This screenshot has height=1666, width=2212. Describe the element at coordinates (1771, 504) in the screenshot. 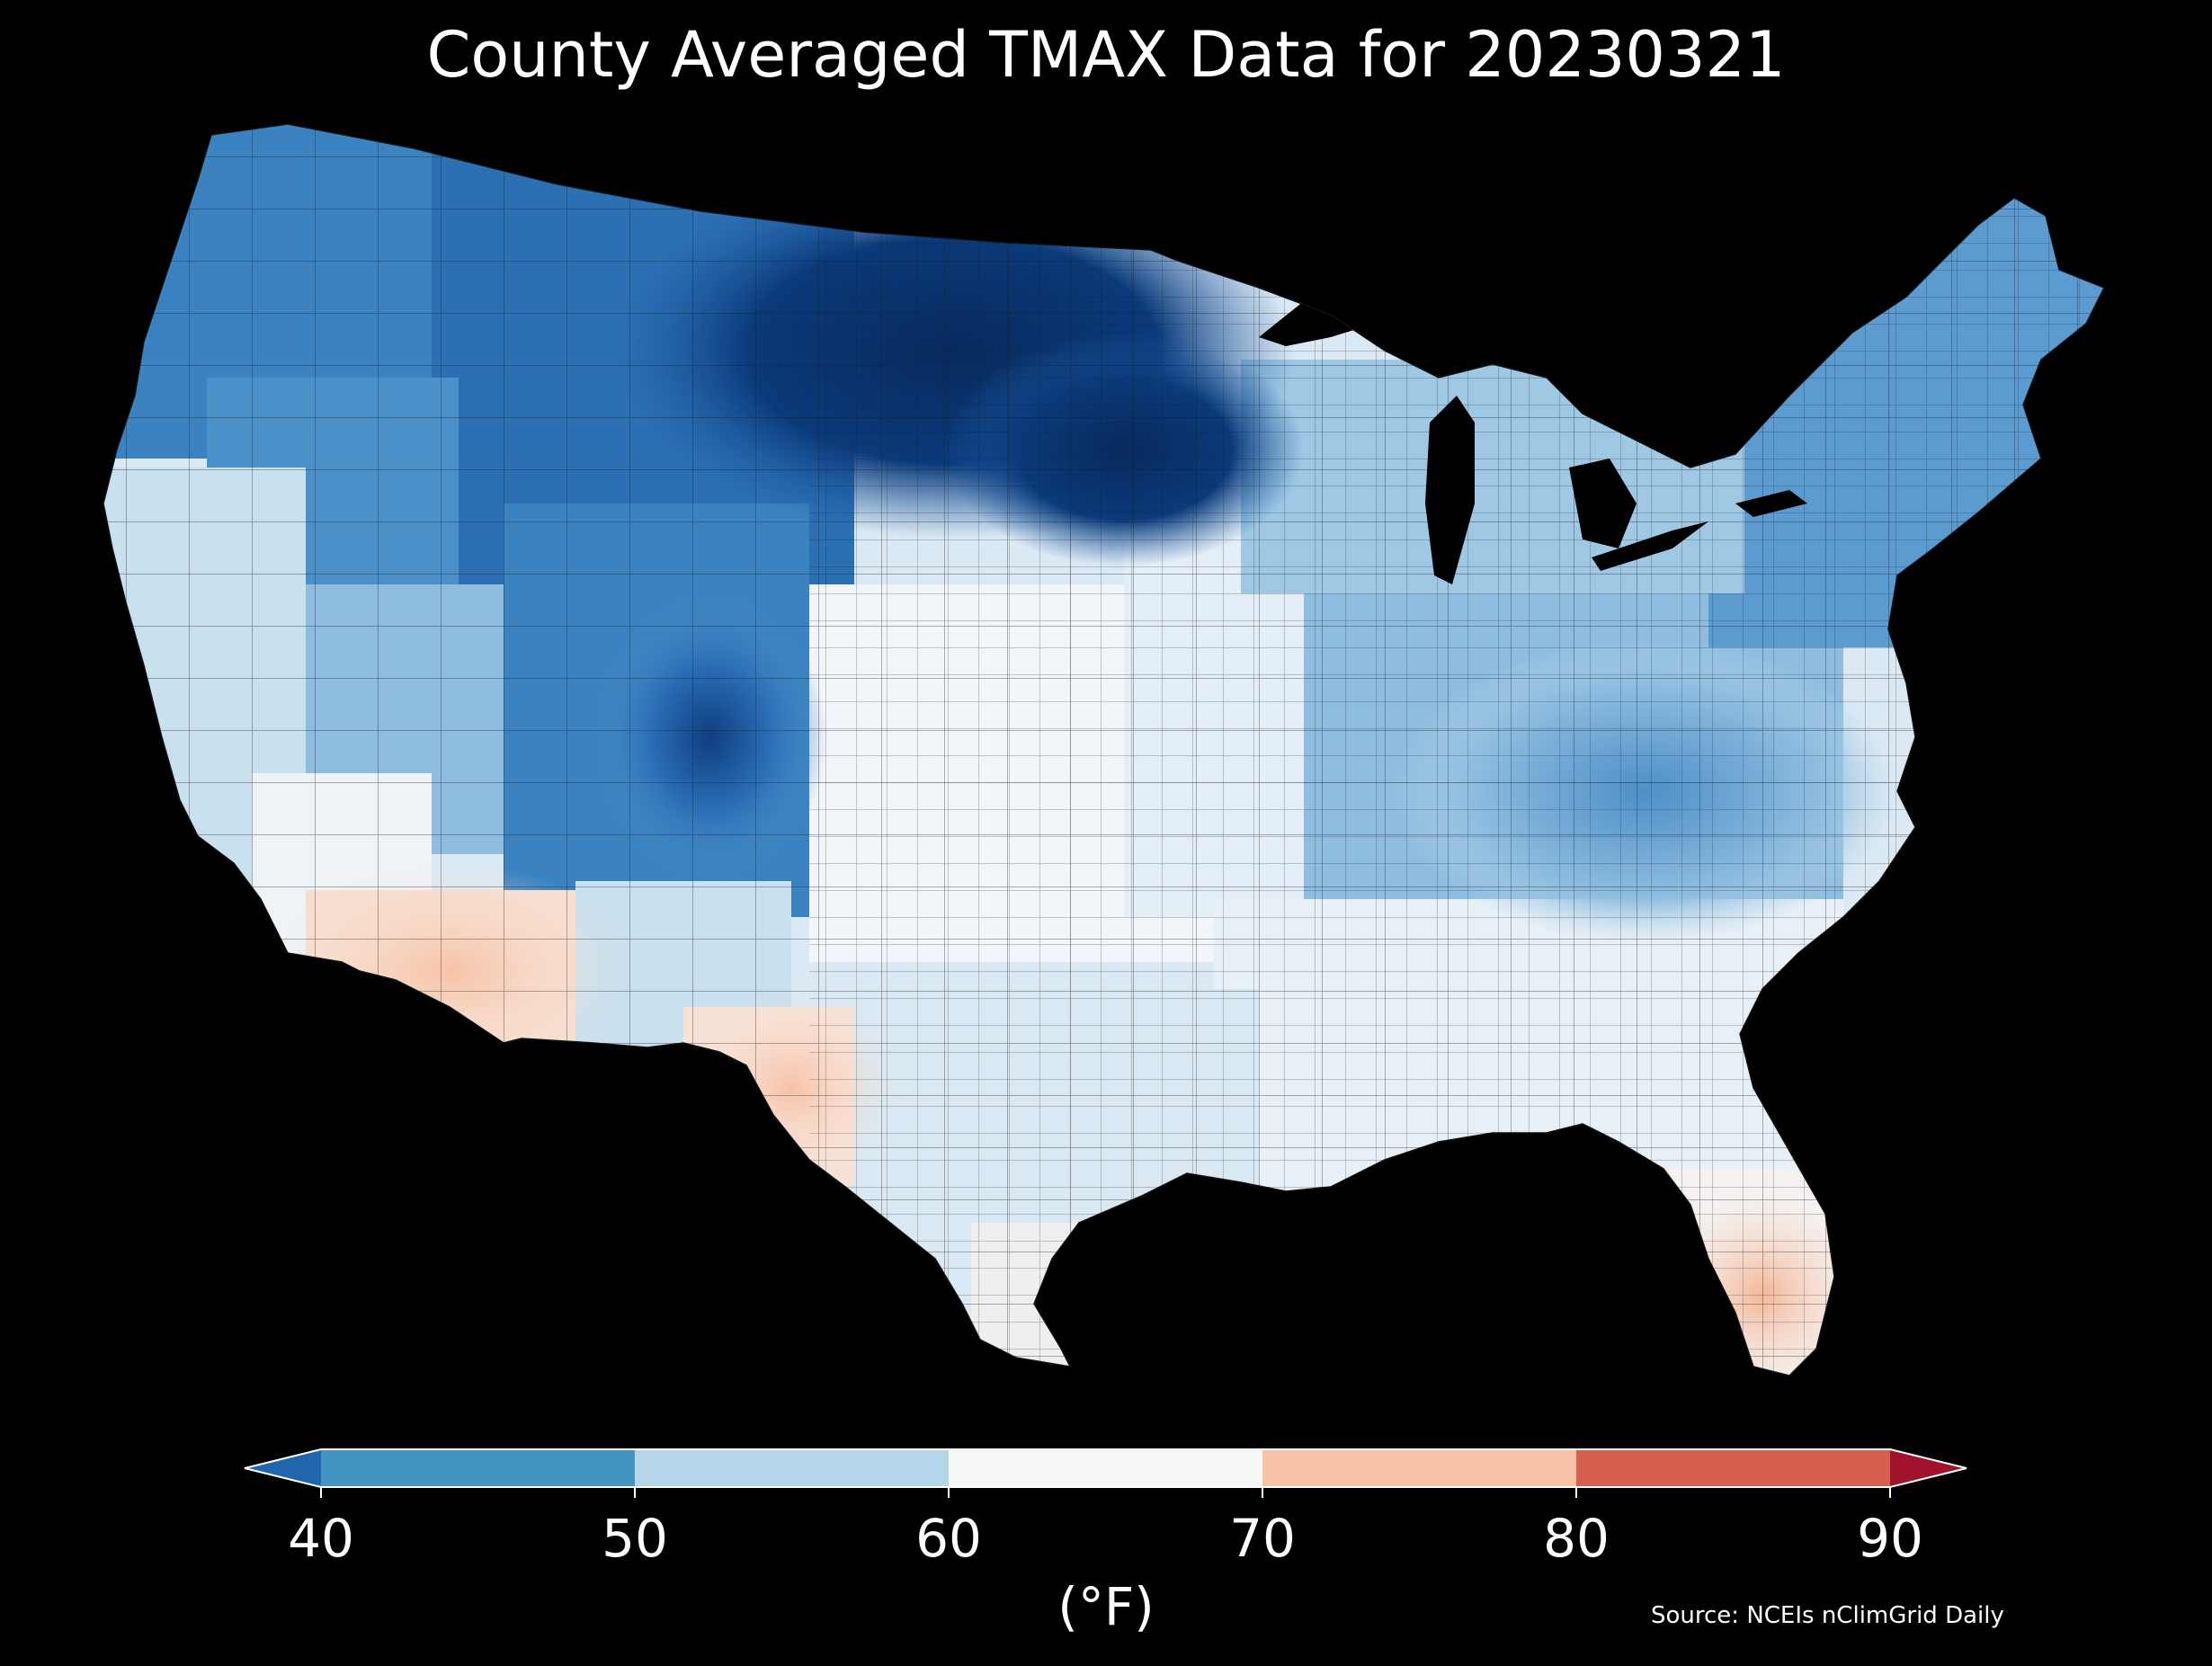

I see `lake-ontario` at that location.